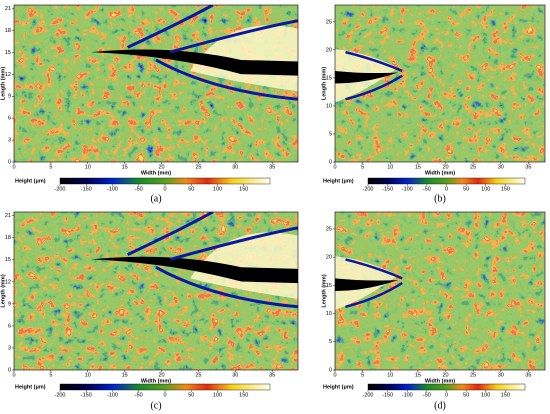  What do you see at coordinates (329, 314) in the screenshot?
I see `y-tick-label: 10` at bounding box center [329, 314].